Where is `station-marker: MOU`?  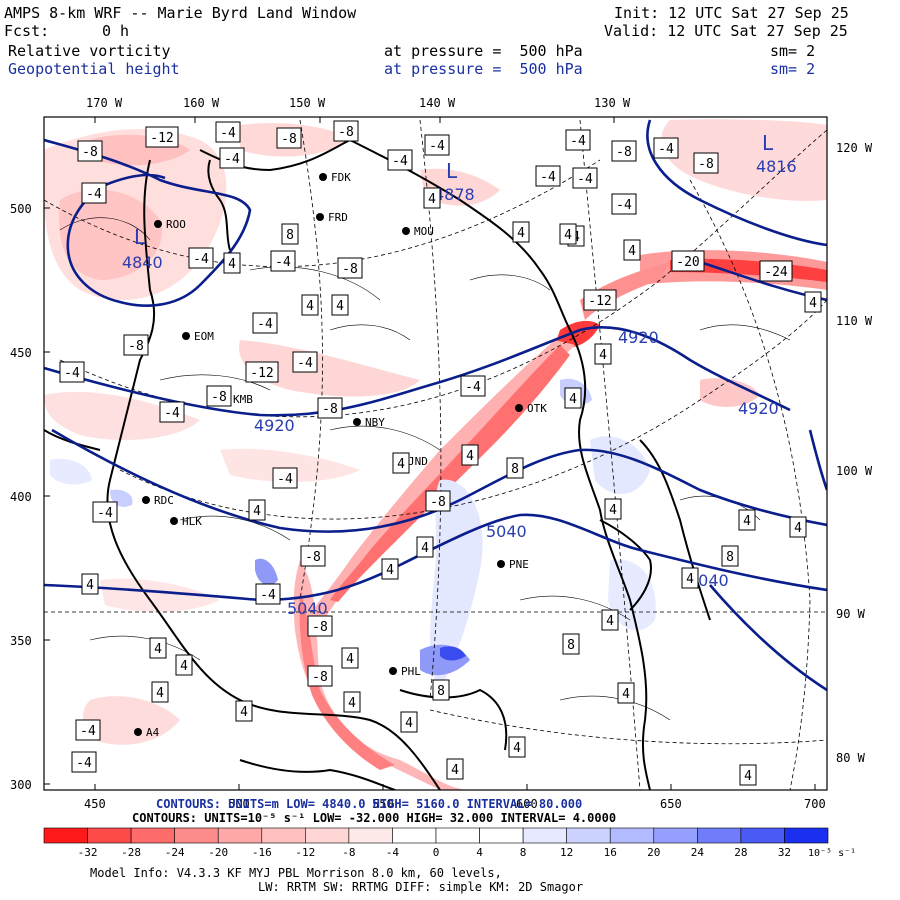
station-marker: MOU is located at coordinates (418, 231).